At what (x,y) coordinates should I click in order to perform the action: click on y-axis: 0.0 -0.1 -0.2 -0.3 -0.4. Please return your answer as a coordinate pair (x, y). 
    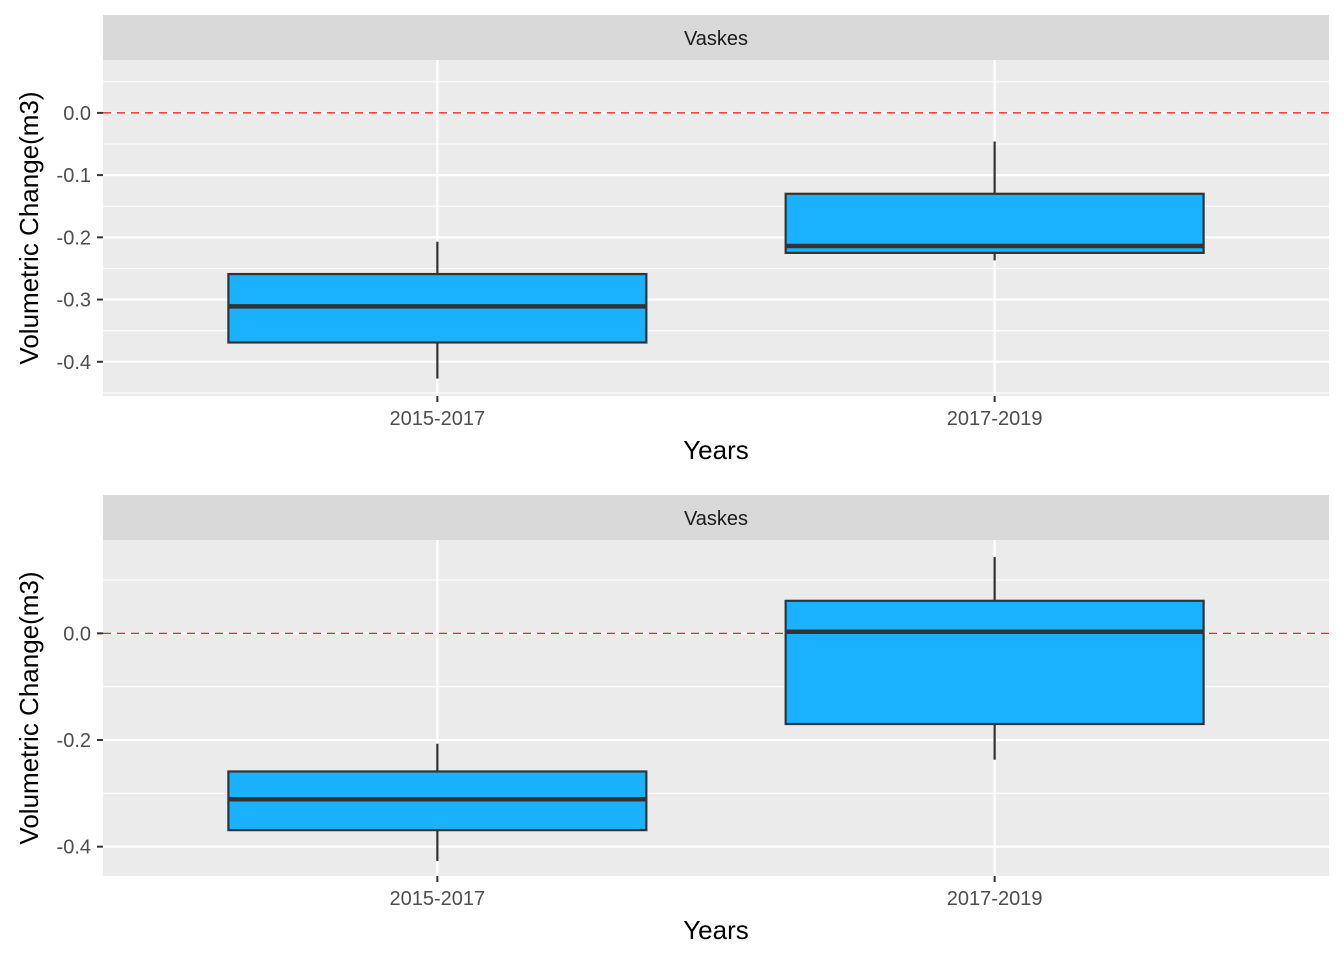
    Looking at the image, I should click on (80, 238).